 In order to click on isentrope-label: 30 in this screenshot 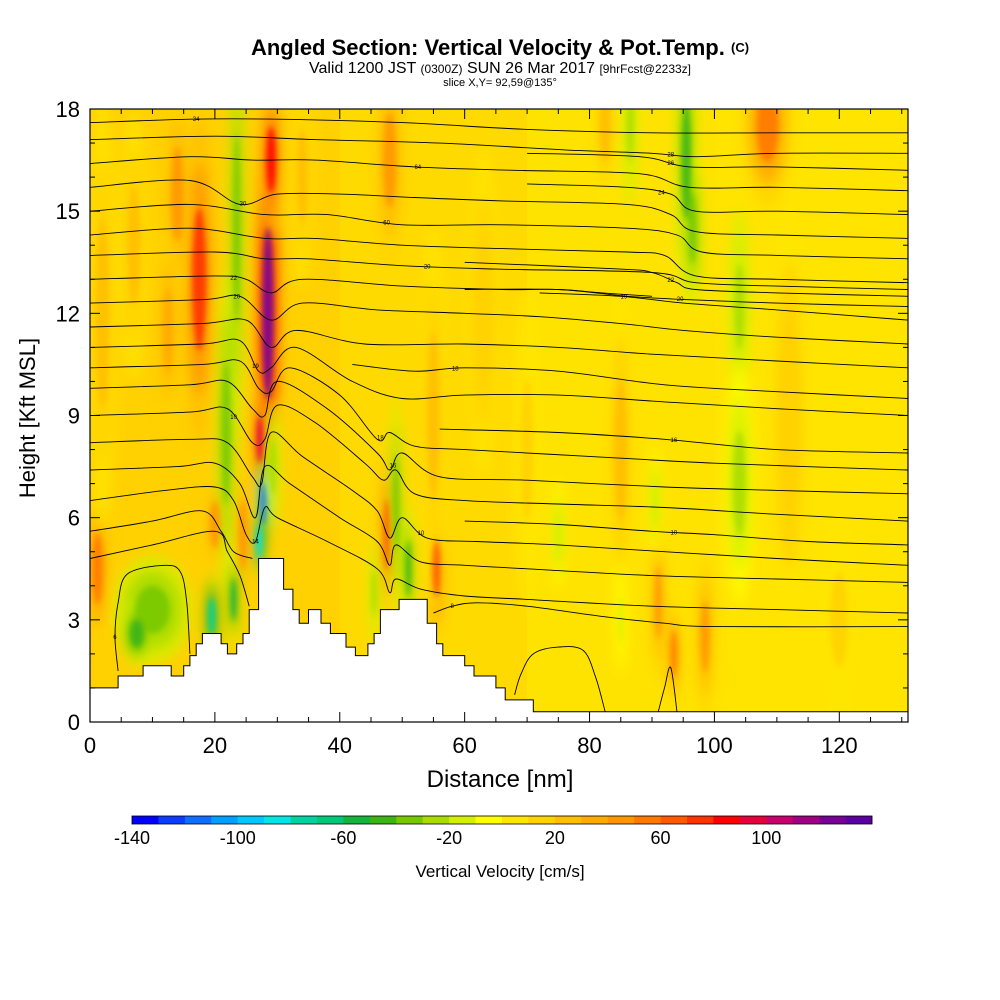, I will do `click(243, 205)`.